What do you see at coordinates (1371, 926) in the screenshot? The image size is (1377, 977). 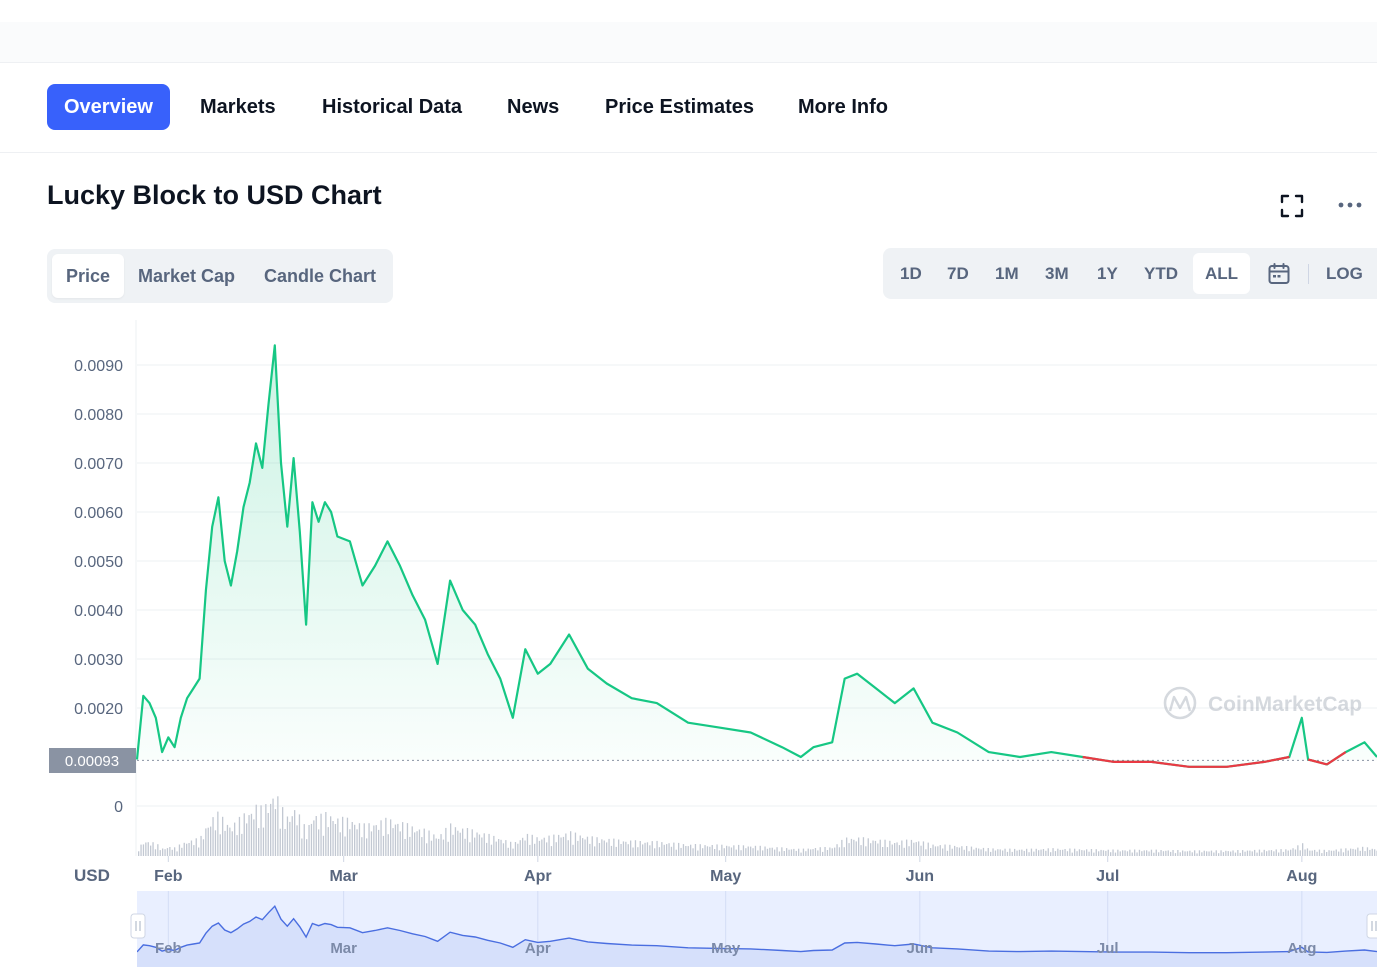 I see `navigator-handle-right` at bounding box center [1371, 926].